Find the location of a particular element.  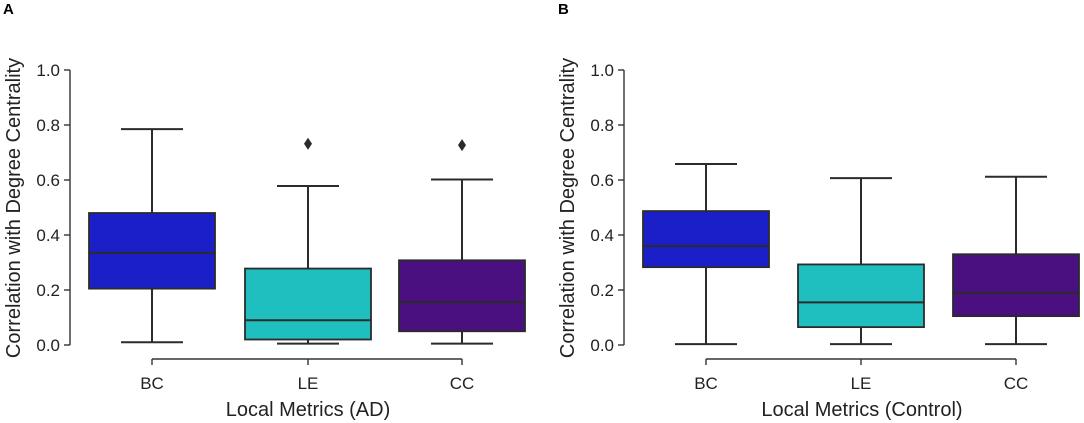

panel-a-x-tick-label-bc: BC is located at coordinates (152, 383).